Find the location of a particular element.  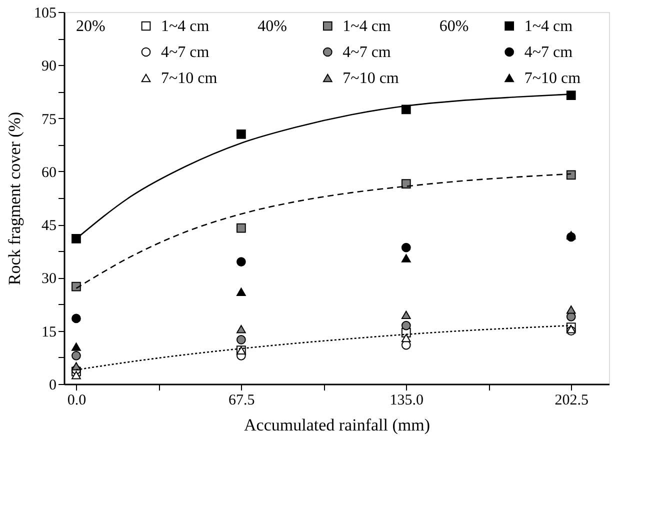

annotation: 40% is located at coordinates (272, 26).